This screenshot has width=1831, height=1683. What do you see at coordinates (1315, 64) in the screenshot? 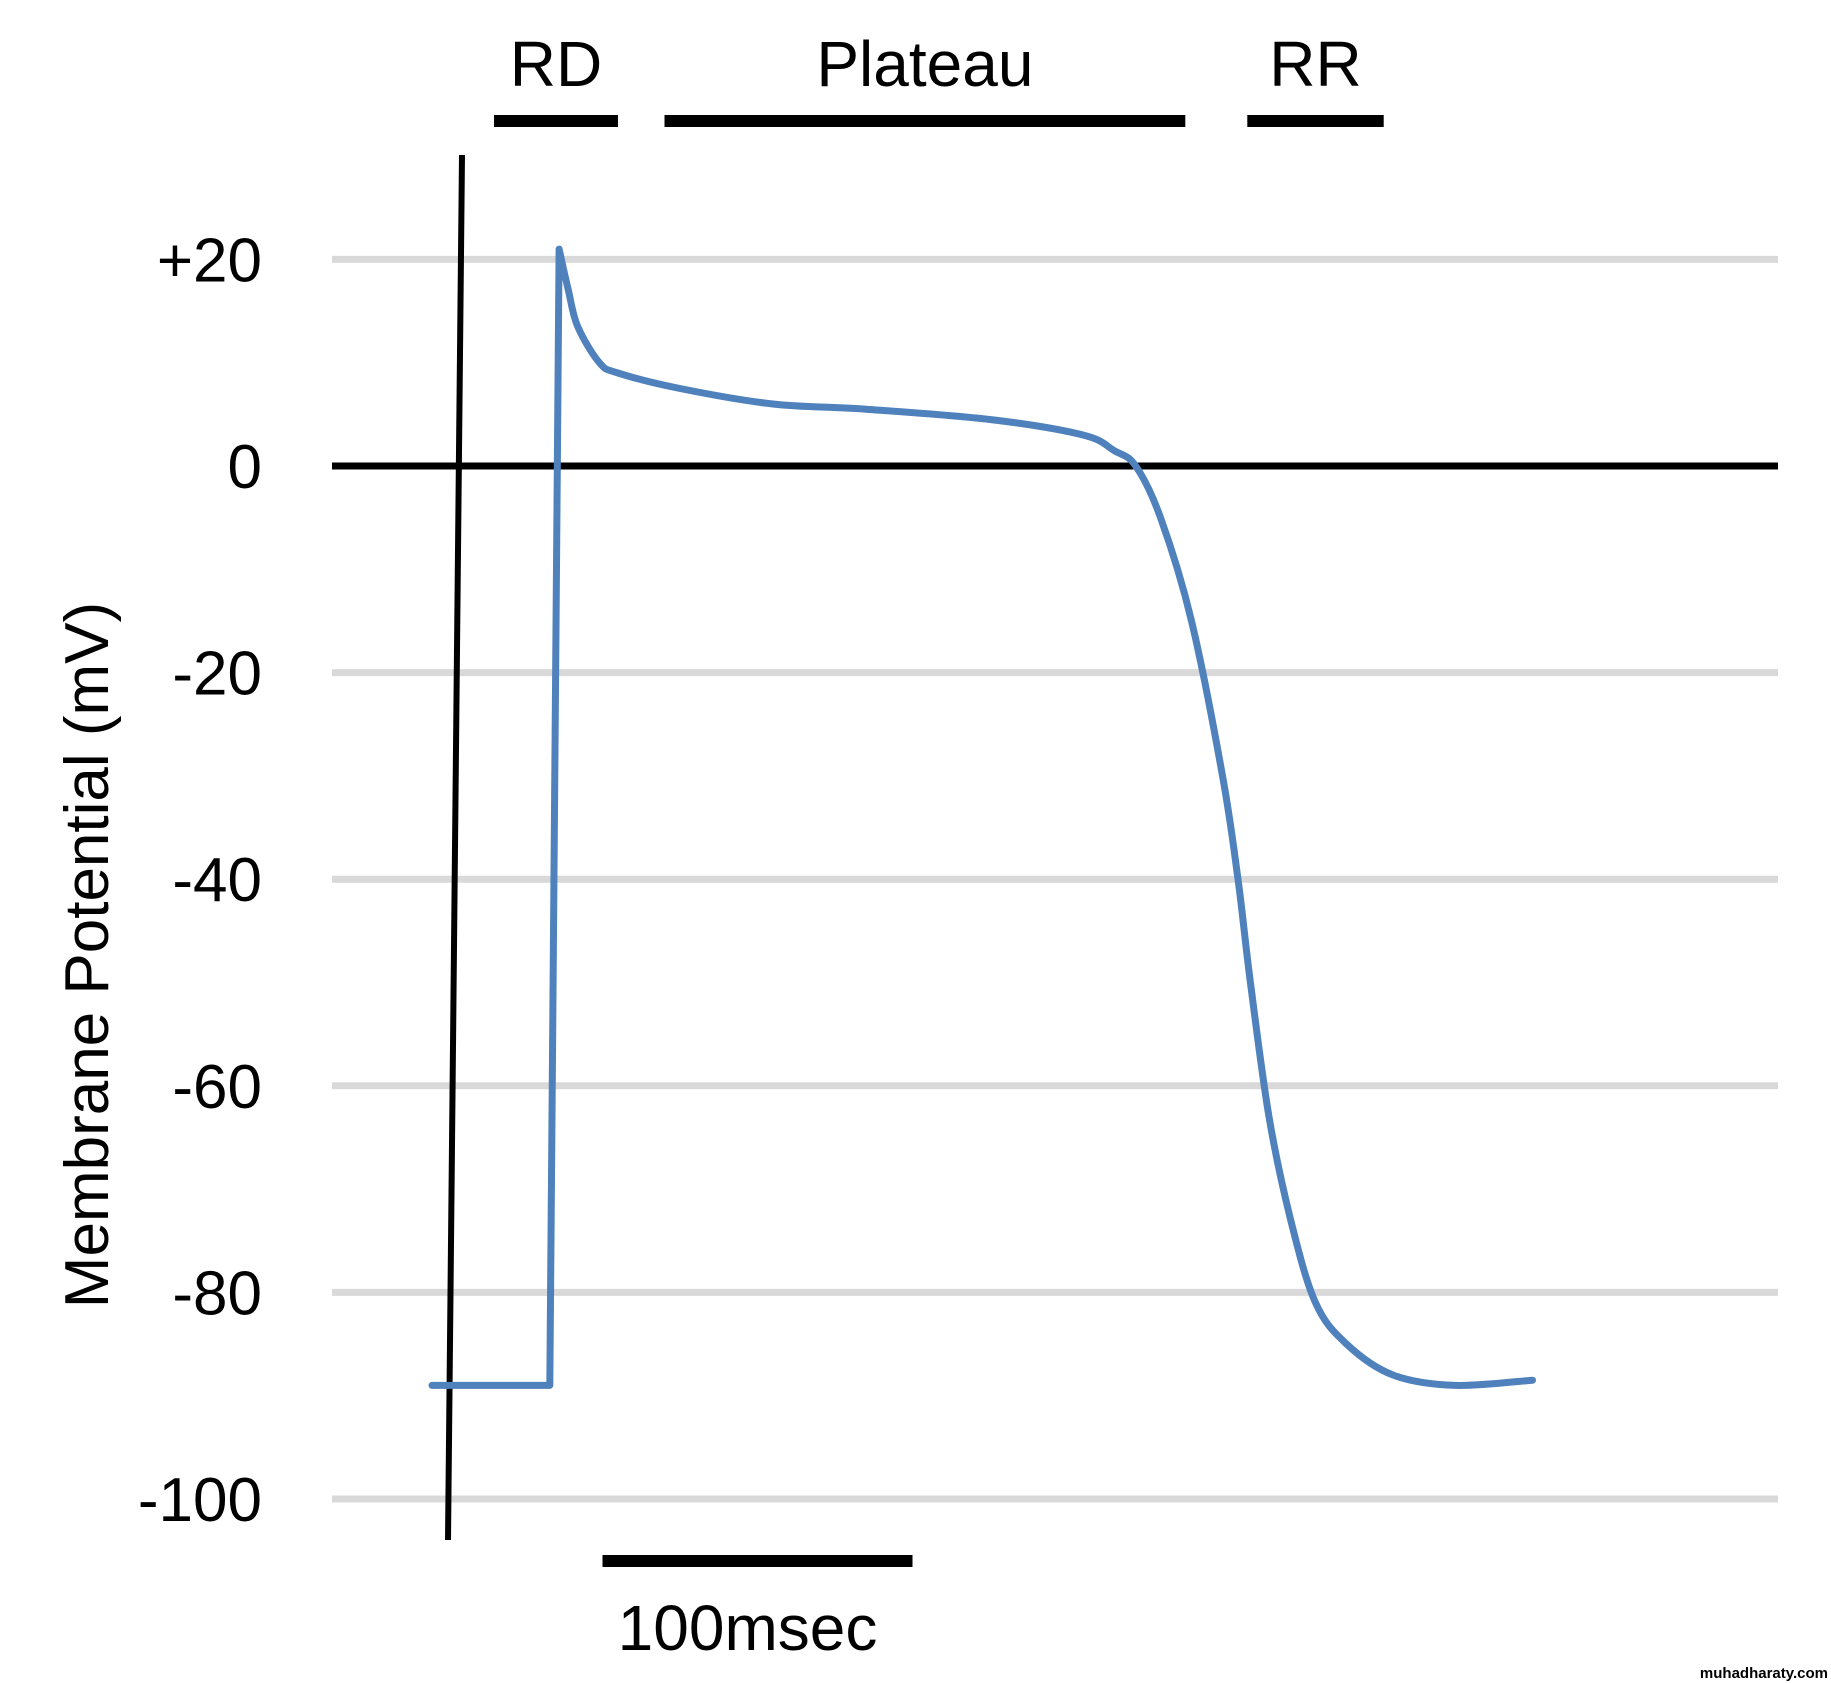
I see `phase-label: RR` at bounding box center [1315, 64].